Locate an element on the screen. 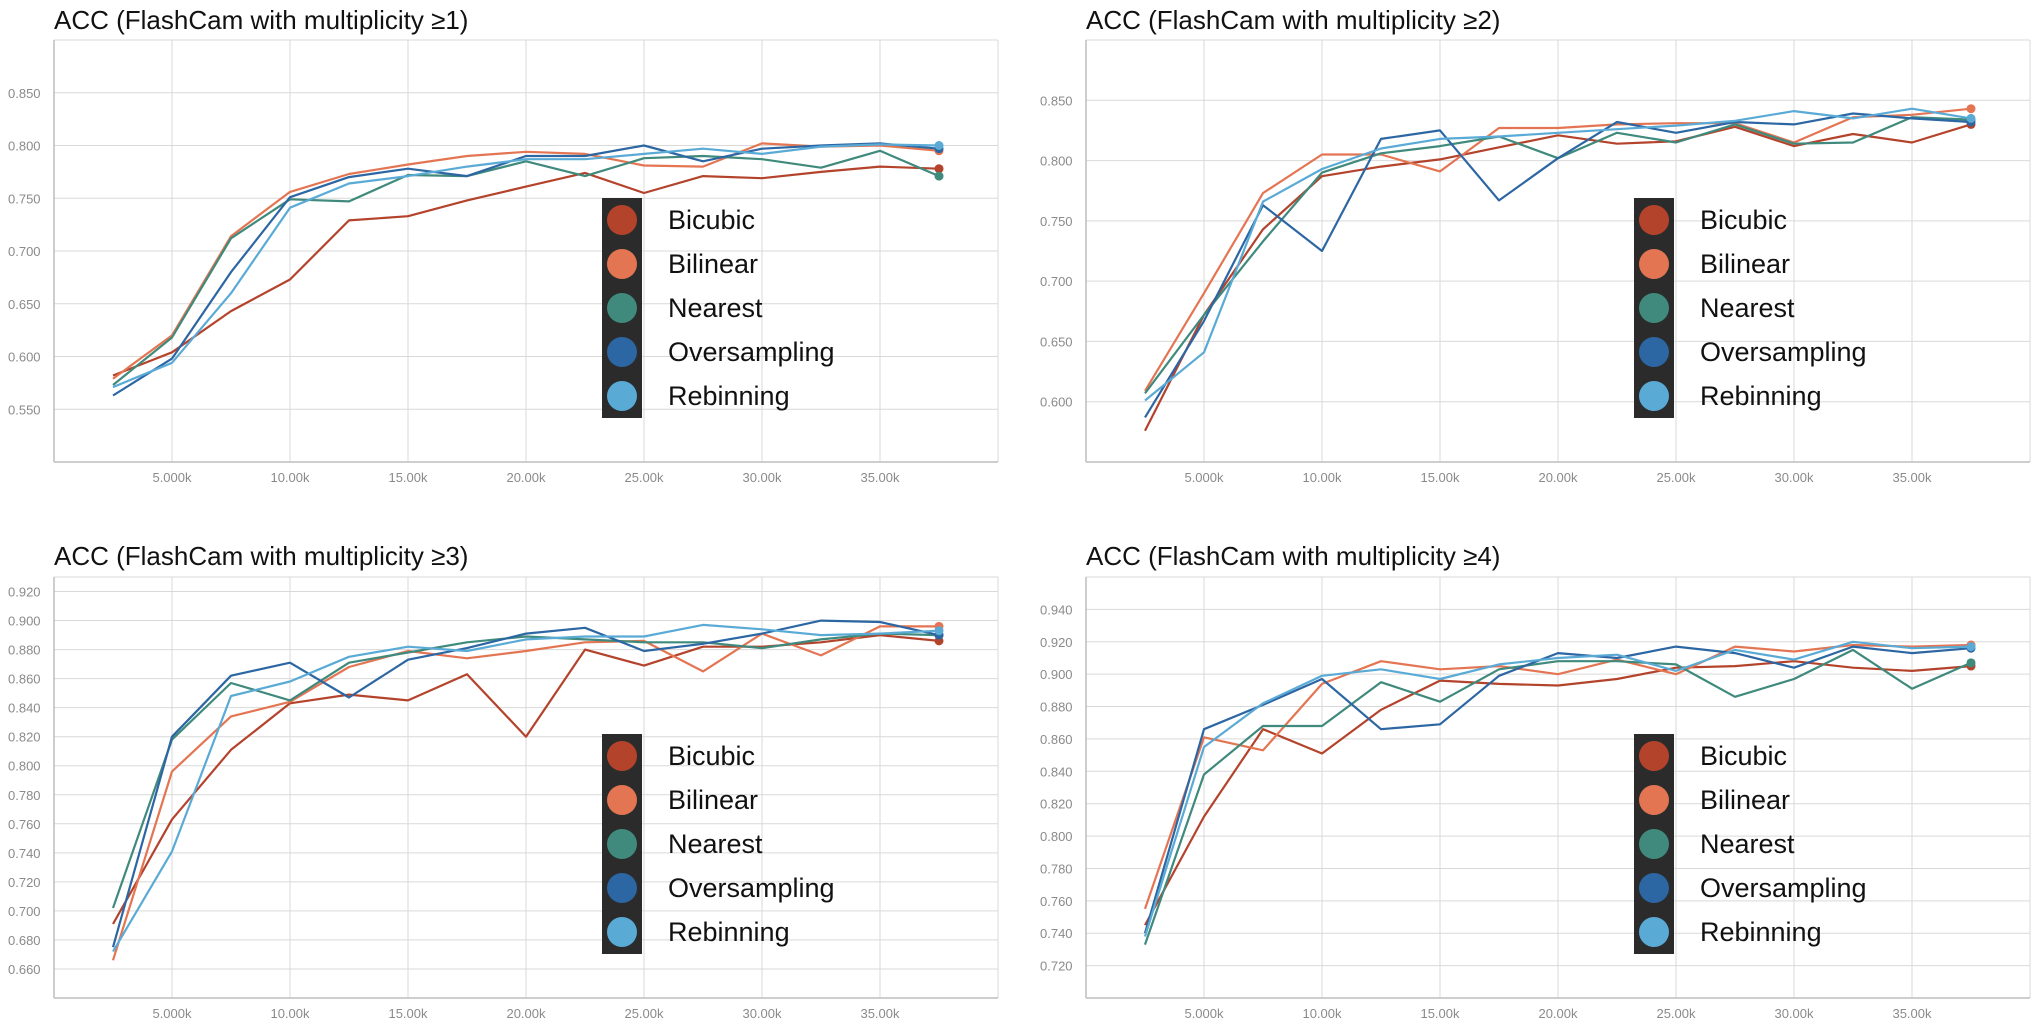  y-tick-label: 0.550 is located at coordinates (24, 409).